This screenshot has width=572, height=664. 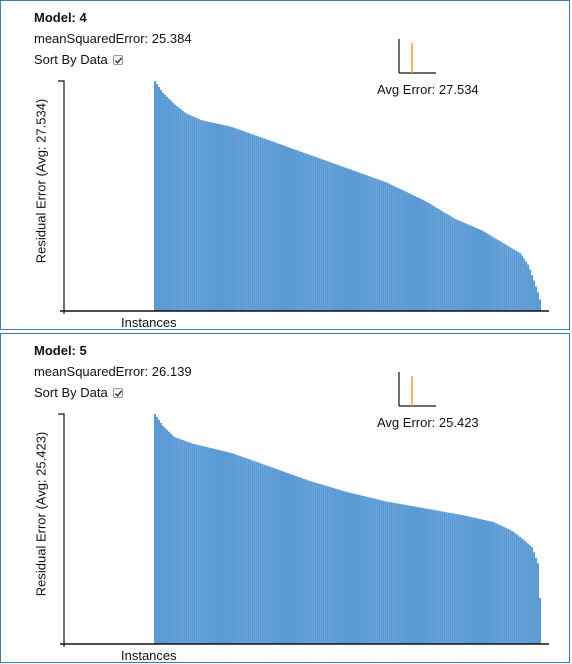 What do you see at coordinates (113, 38) in the screenshot?
I see `mse-text: meanSquaredError: 25.384` at bounding box center [113, 38].